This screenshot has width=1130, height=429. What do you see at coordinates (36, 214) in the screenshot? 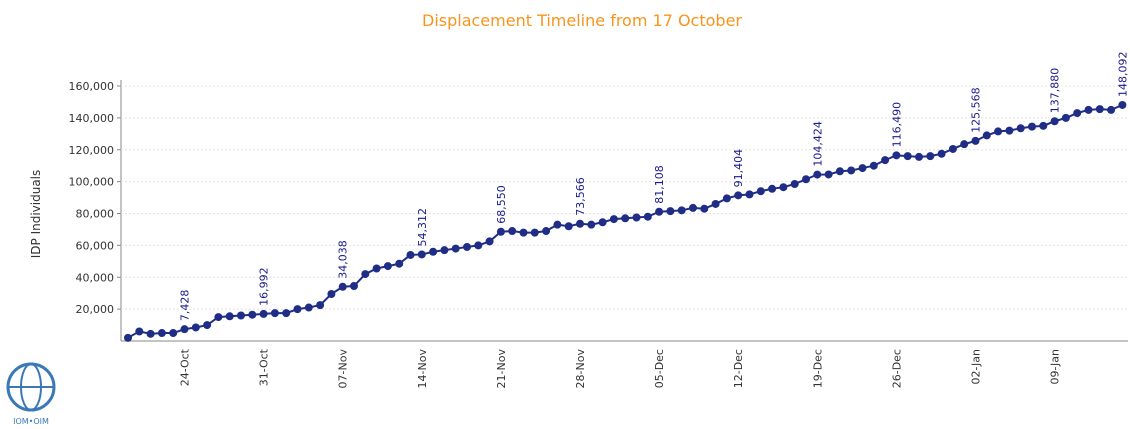
I see `y-axis-label: IDP Individuals` at bounding box center [36, 214].